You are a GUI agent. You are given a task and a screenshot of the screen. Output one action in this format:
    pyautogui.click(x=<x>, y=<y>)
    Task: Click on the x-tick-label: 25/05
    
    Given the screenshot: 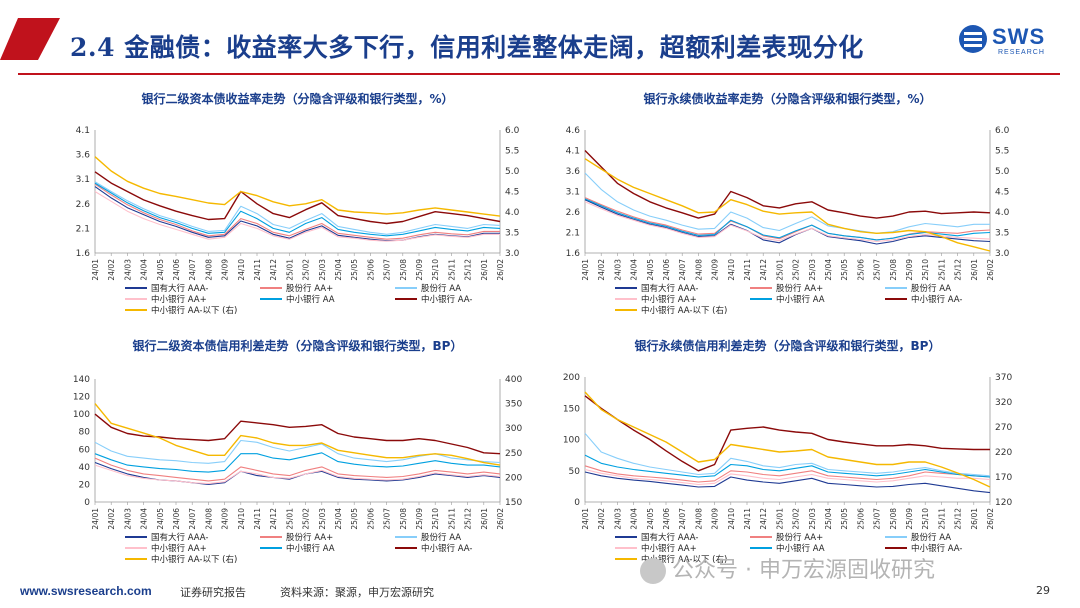 What is the action you would take?
    pyautogui.click(x=354, y=270)
    